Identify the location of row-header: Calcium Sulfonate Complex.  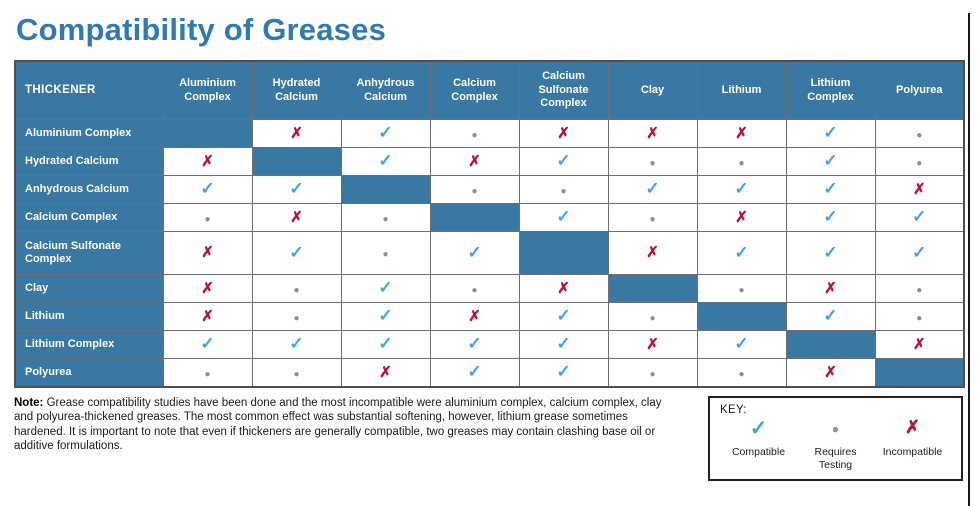
(89, 253).